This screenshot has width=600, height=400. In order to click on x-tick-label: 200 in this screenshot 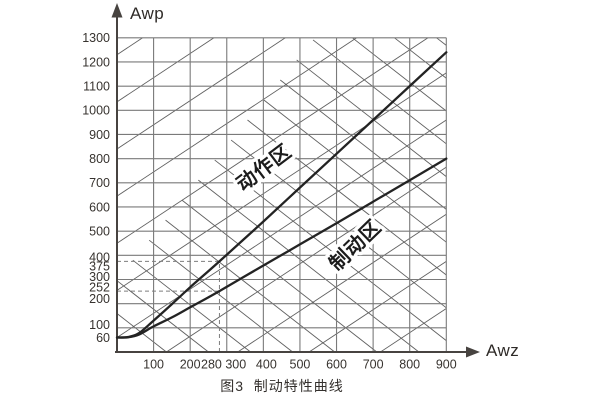, I will do `click(190, 365)`.